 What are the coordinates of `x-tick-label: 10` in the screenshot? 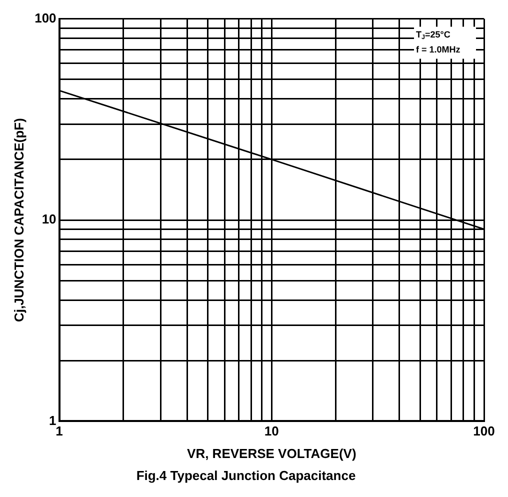 It's located at (271, 431).